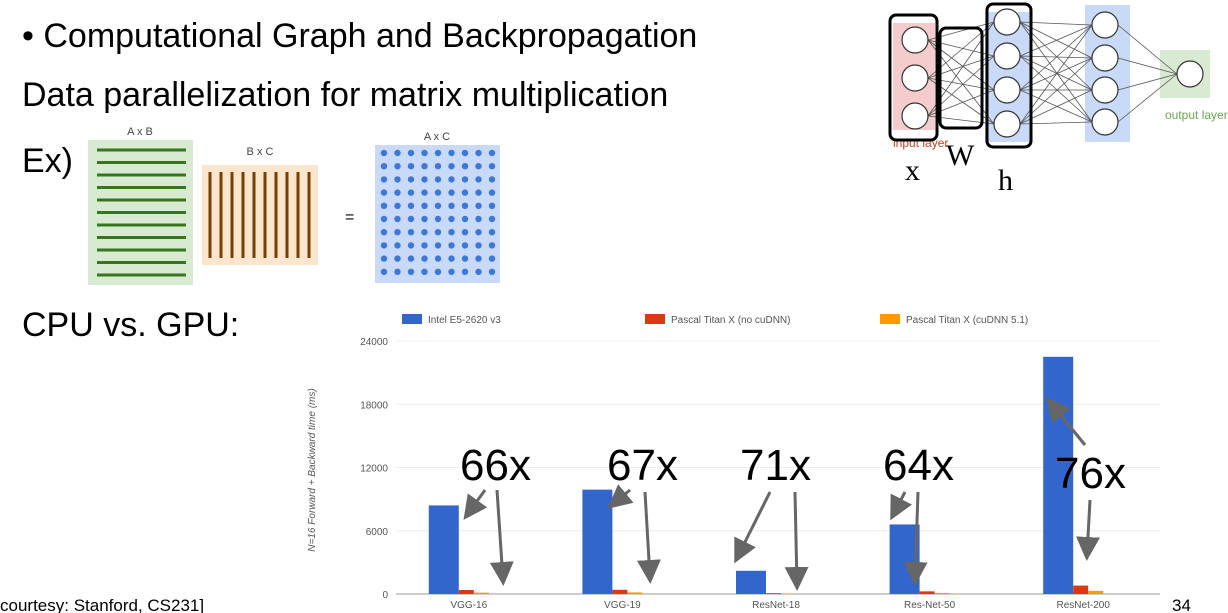 Image resolution: width=1228 pixels, height=613 pixels. Describe the element at coordinates (437, 137) in the screenshot. I see `matrix-c-label: A x C` at that location.